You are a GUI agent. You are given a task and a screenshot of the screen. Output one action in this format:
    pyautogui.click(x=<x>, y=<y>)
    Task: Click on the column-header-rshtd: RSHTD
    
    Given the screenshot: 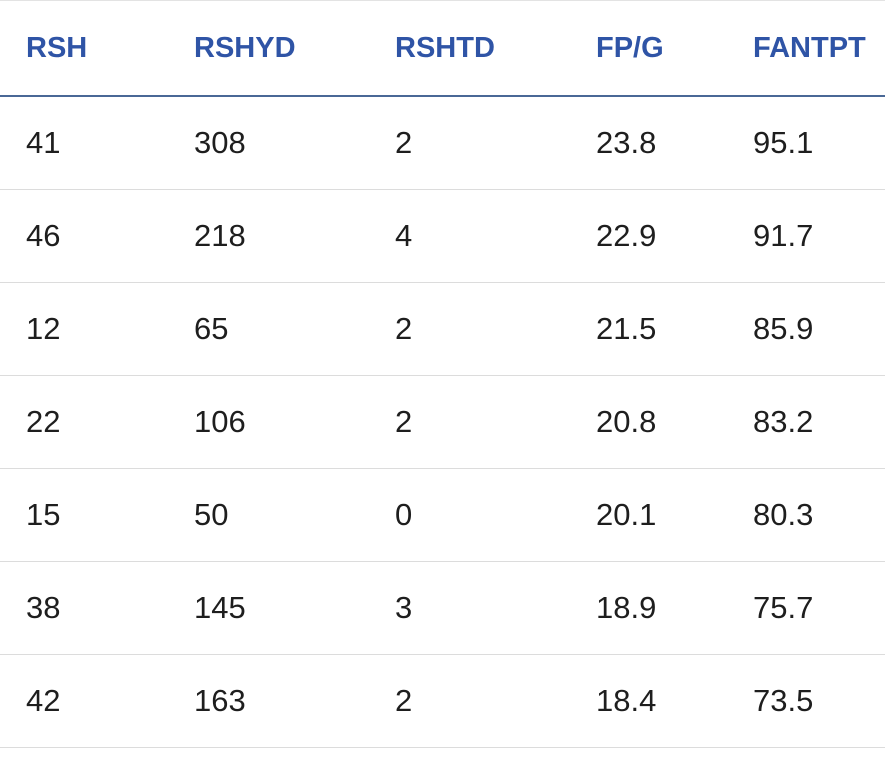 What is the action you would take?
    pyautogui.click(x=469, y=48)
    